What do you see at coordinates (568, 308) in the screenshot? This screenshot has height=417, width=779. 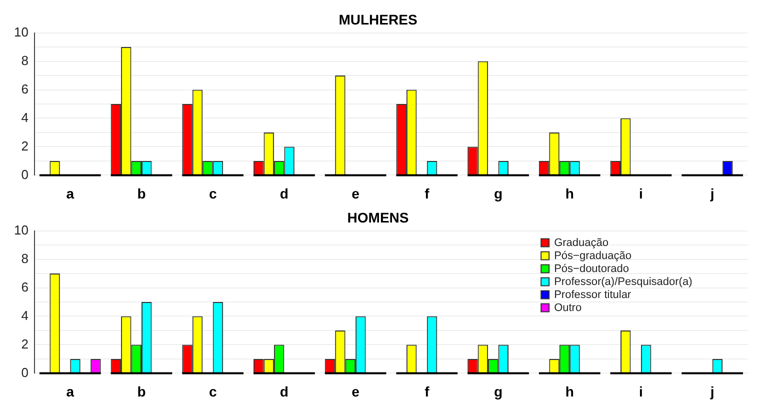 I see `legend-label: Outro` at bounding box center [568, 308].